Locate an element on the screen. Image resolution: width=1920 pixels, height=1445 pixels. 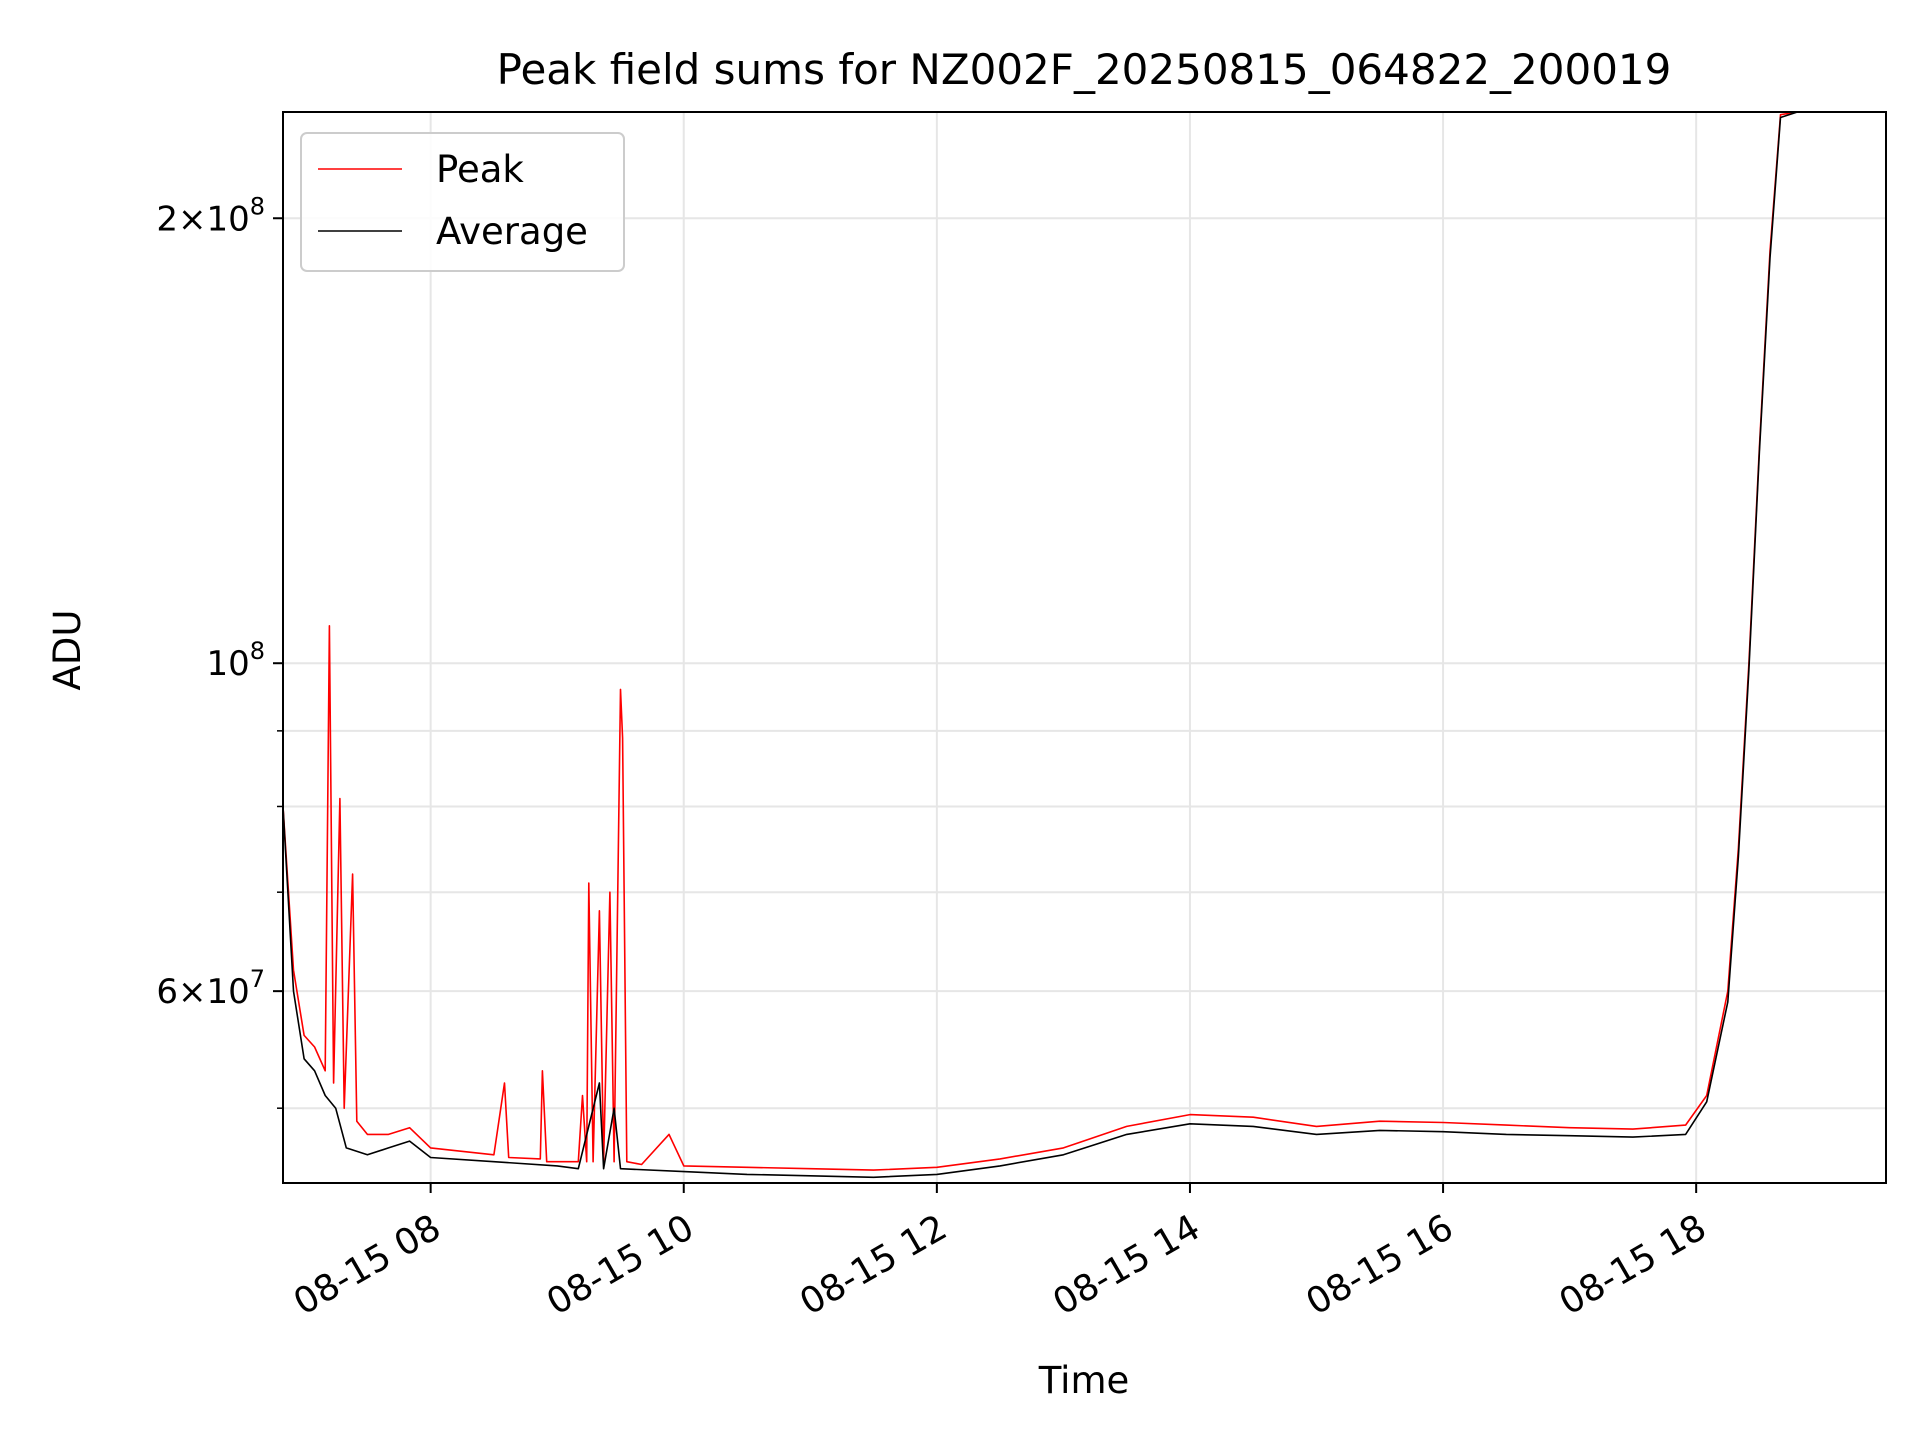
y-tick-label: 108 is located at coordinates (235, 660).